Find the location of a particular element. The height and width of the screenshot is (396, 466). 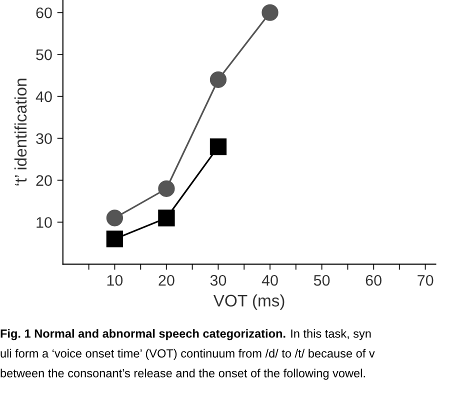

x-tick-label: 40 is located at coordinates (270, 280).